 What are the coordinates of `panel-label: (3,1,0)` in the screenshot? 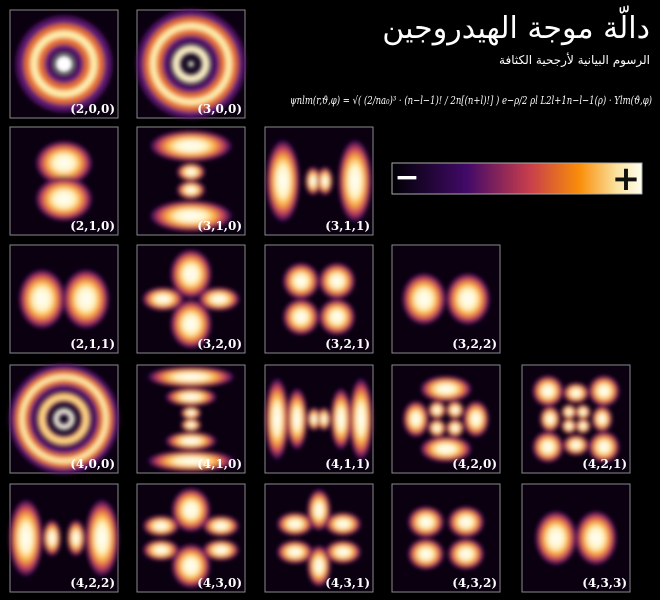 It's located at (219, 226).